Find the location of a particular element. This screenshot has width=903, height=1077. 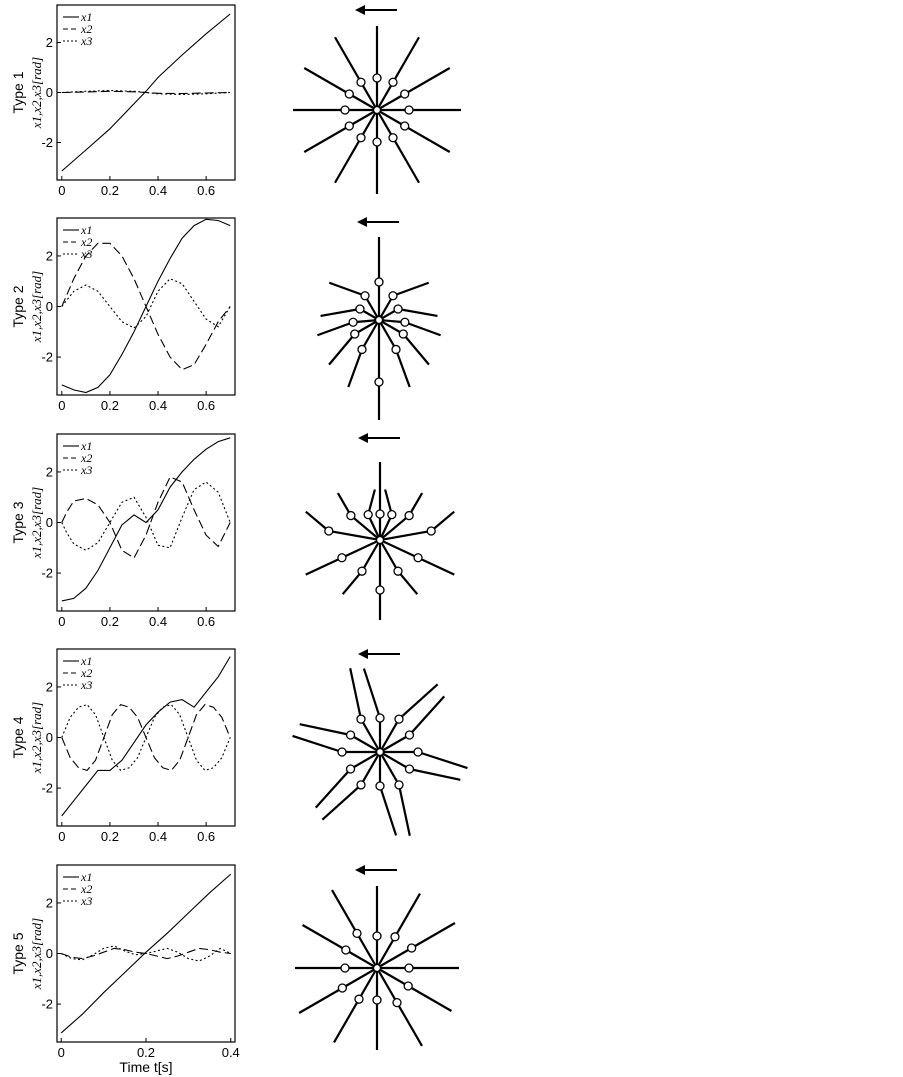

panel-type-label: Type 1 is located at coordinates (18, 92).